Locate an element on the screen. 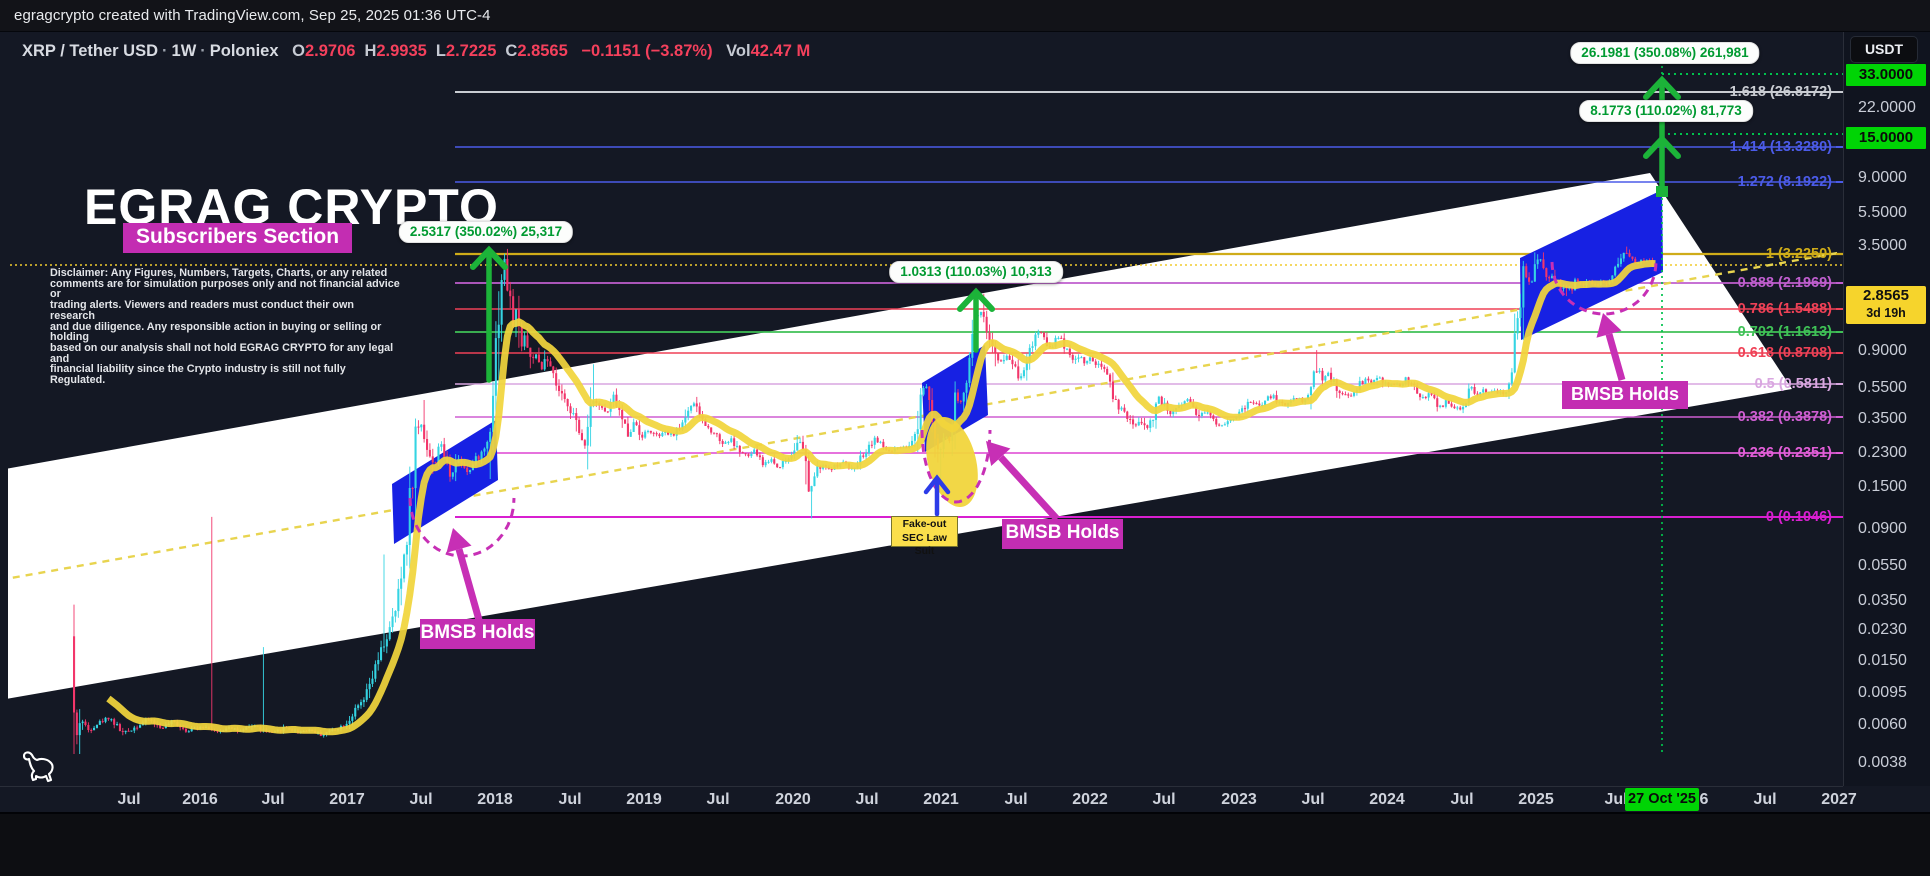  ohlc-values: O2.9706 H2.9935 L2.7225 C2.8565 is located at coordinates (425, 51).